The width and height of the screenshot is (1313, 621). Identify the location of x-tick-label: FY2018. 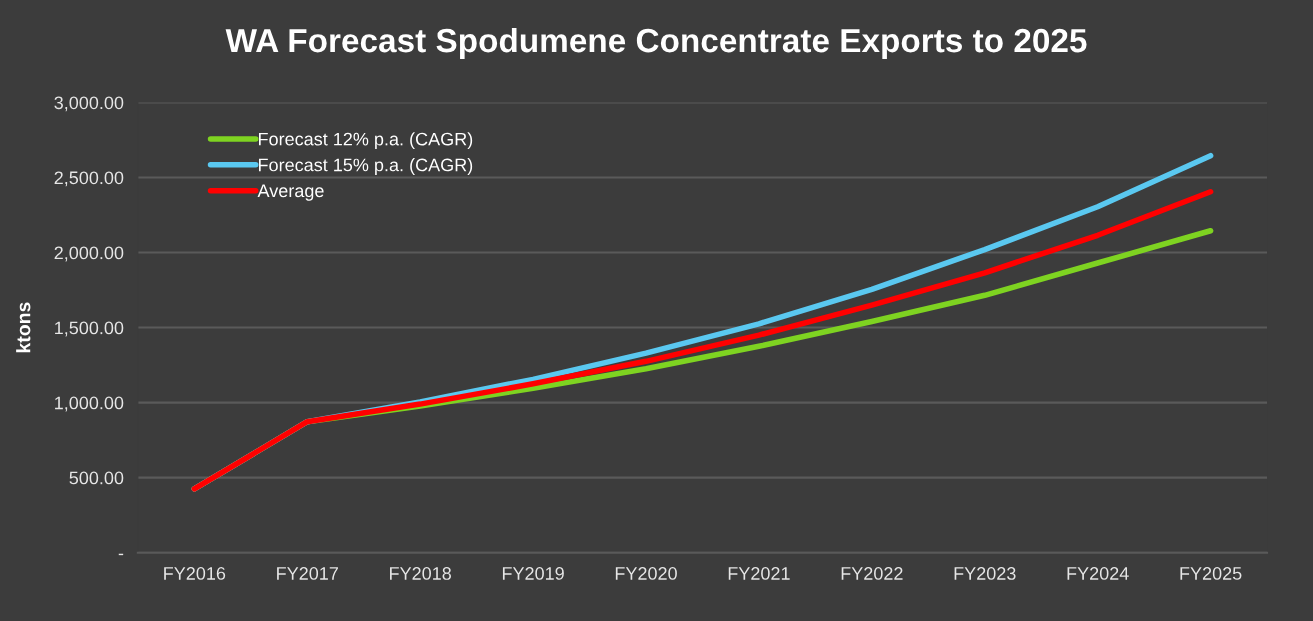
(420, 573).